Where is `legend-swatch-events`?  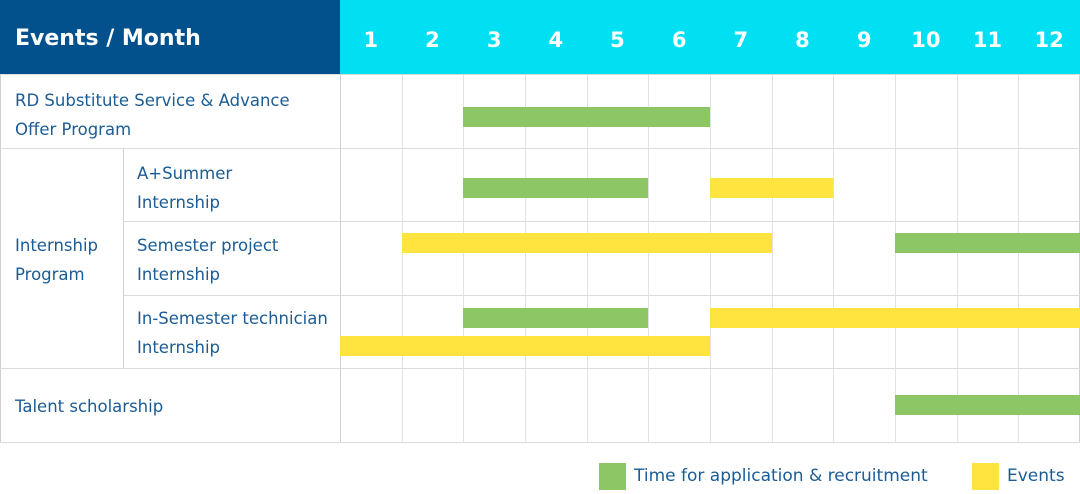
legend-swatch-events is located at coordinates (985, 476).